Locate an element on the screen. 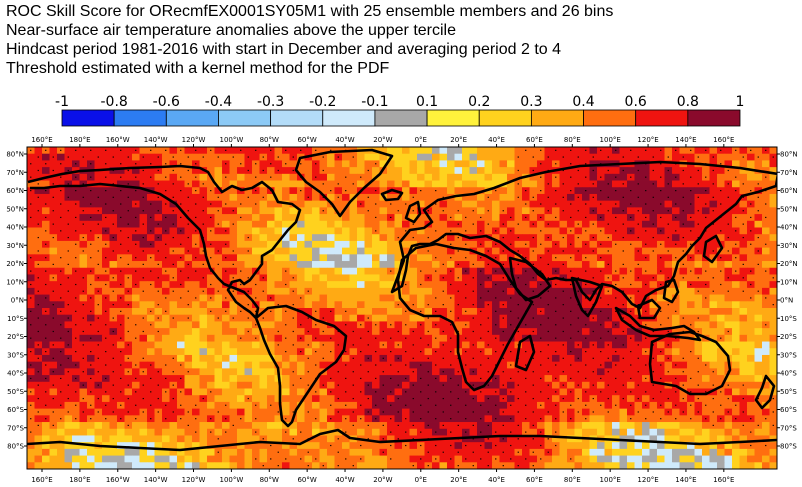 The image size is (802, 487). left-lat-label: 20°S is located at coordinates (15, 337).